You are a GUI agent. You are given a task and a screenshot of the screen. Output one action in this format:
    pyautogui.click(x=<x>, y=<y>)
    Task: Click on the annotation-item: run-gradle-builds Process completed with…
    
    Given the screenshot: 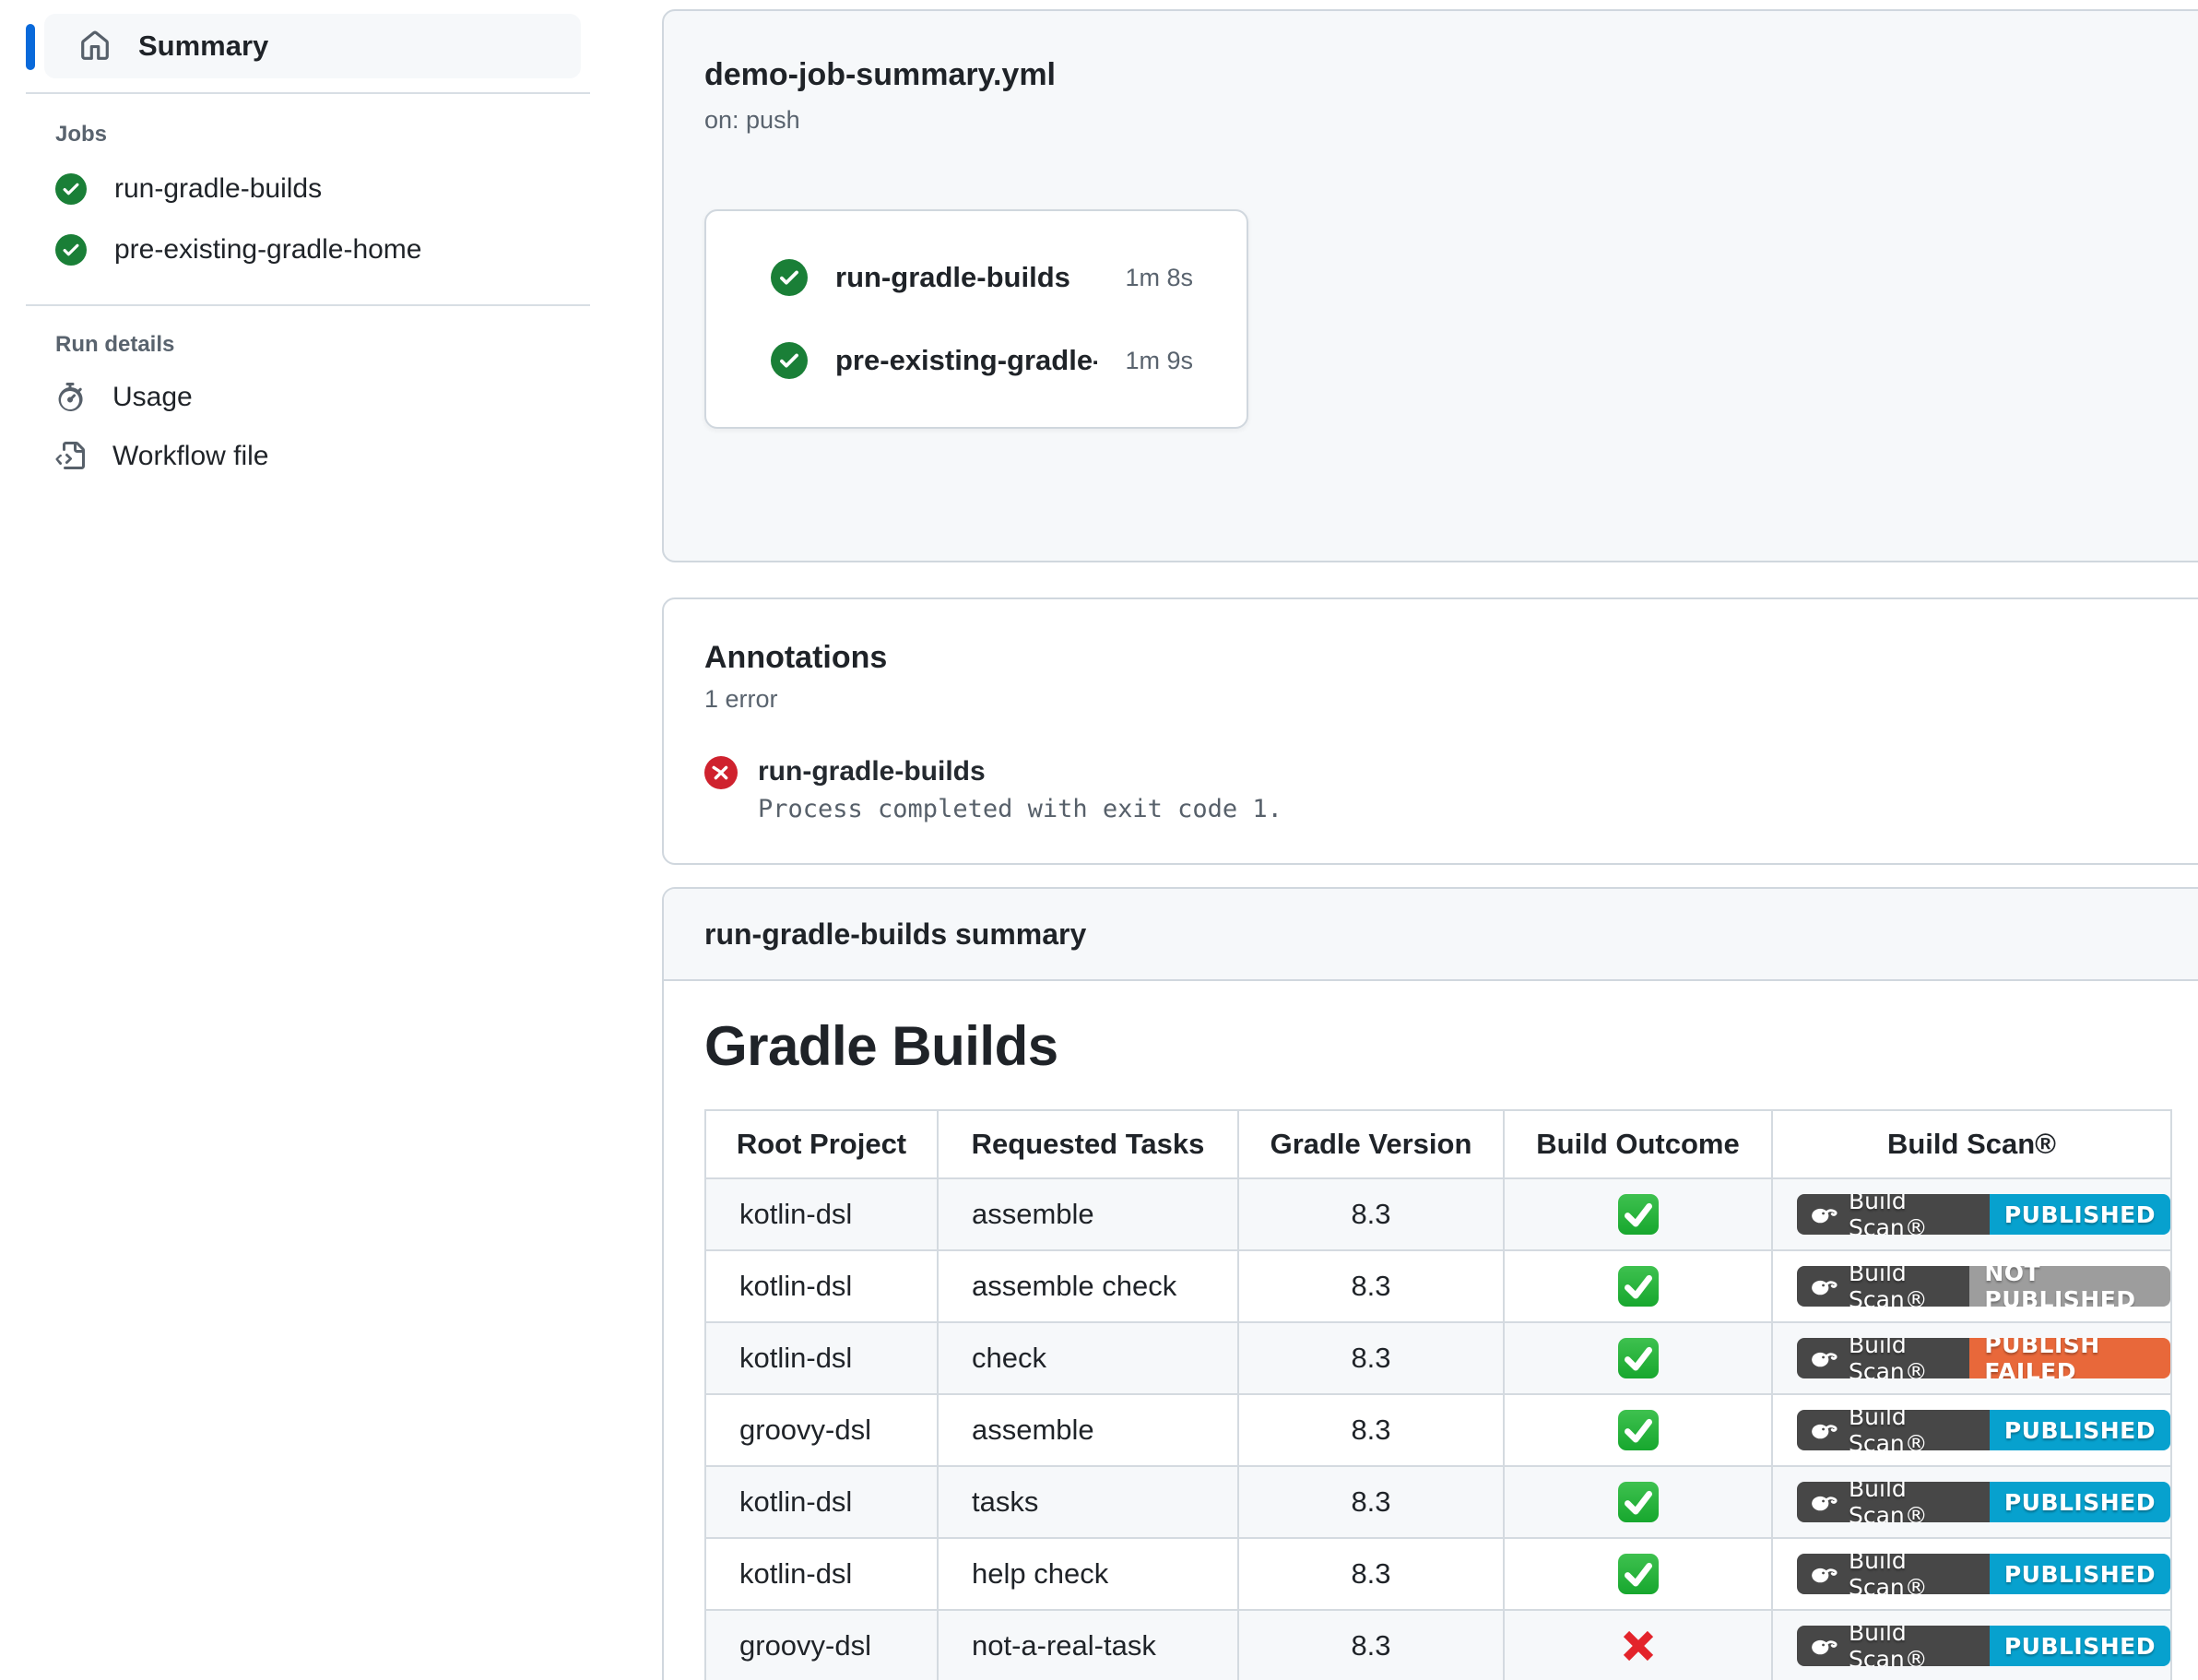 What is the action you would take?
    pyautogui.click(x=1442, y=789)
    